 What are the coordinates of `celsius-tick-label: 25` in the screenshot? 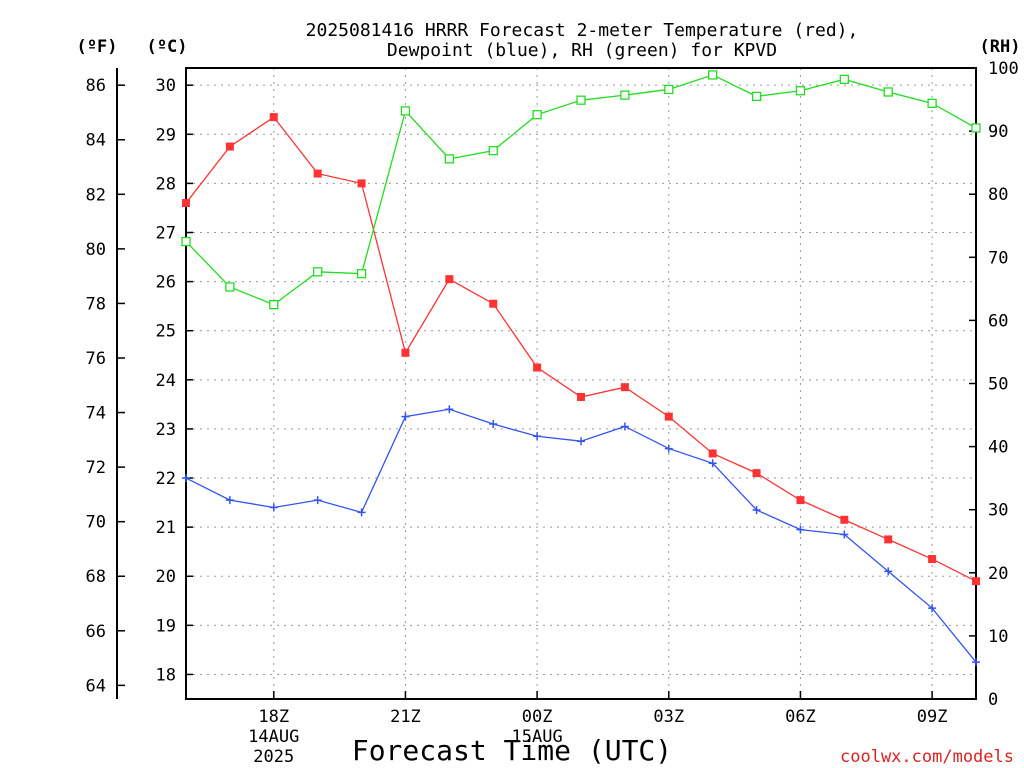 It's located at (166, 332).